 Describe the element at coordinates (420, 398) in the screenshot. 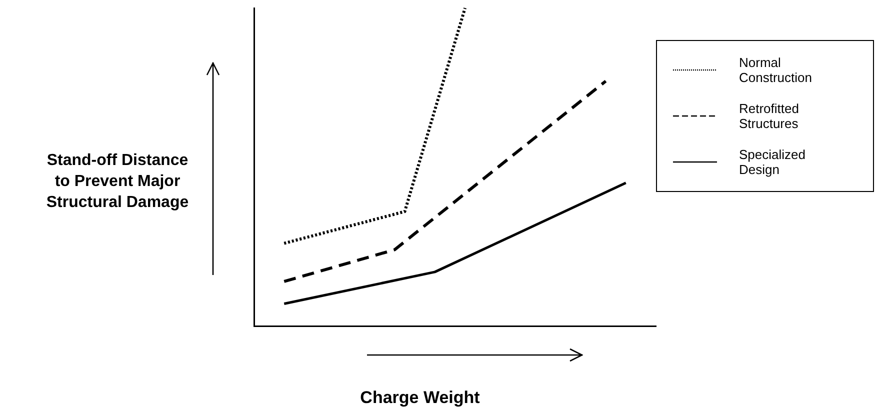

I see `x-axis-title: Charge Weight` at that location.